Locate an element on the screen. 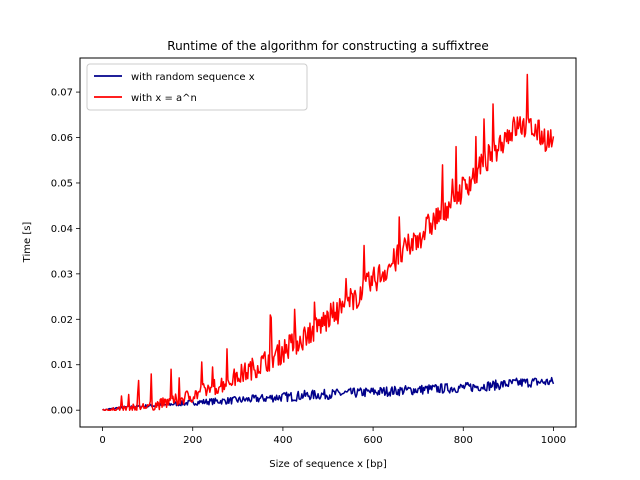 This screenshot has width=640, height=480. legend: with random sequence x with x = a^n is located at coordinates (197, 87).